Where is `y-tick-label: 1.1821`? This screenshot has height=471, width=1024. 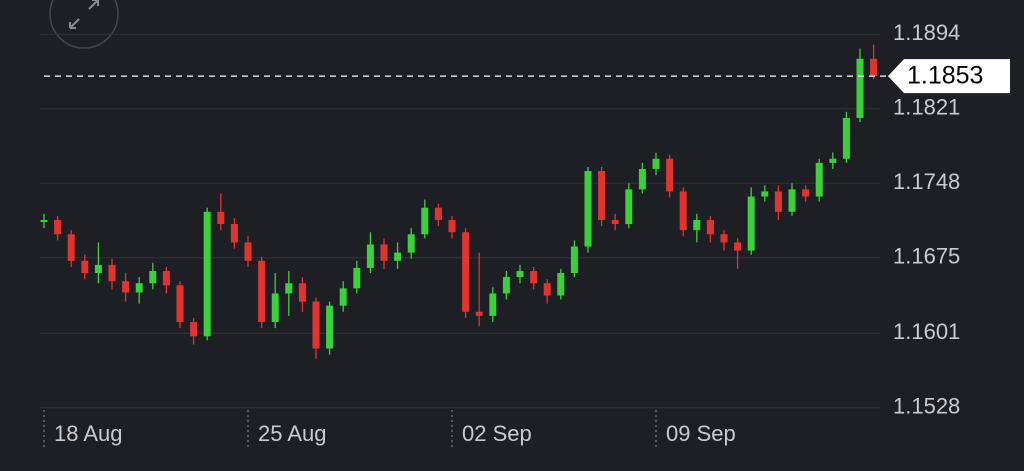
y-tick-label: 1.1821 is located at coordinates (926, 107).